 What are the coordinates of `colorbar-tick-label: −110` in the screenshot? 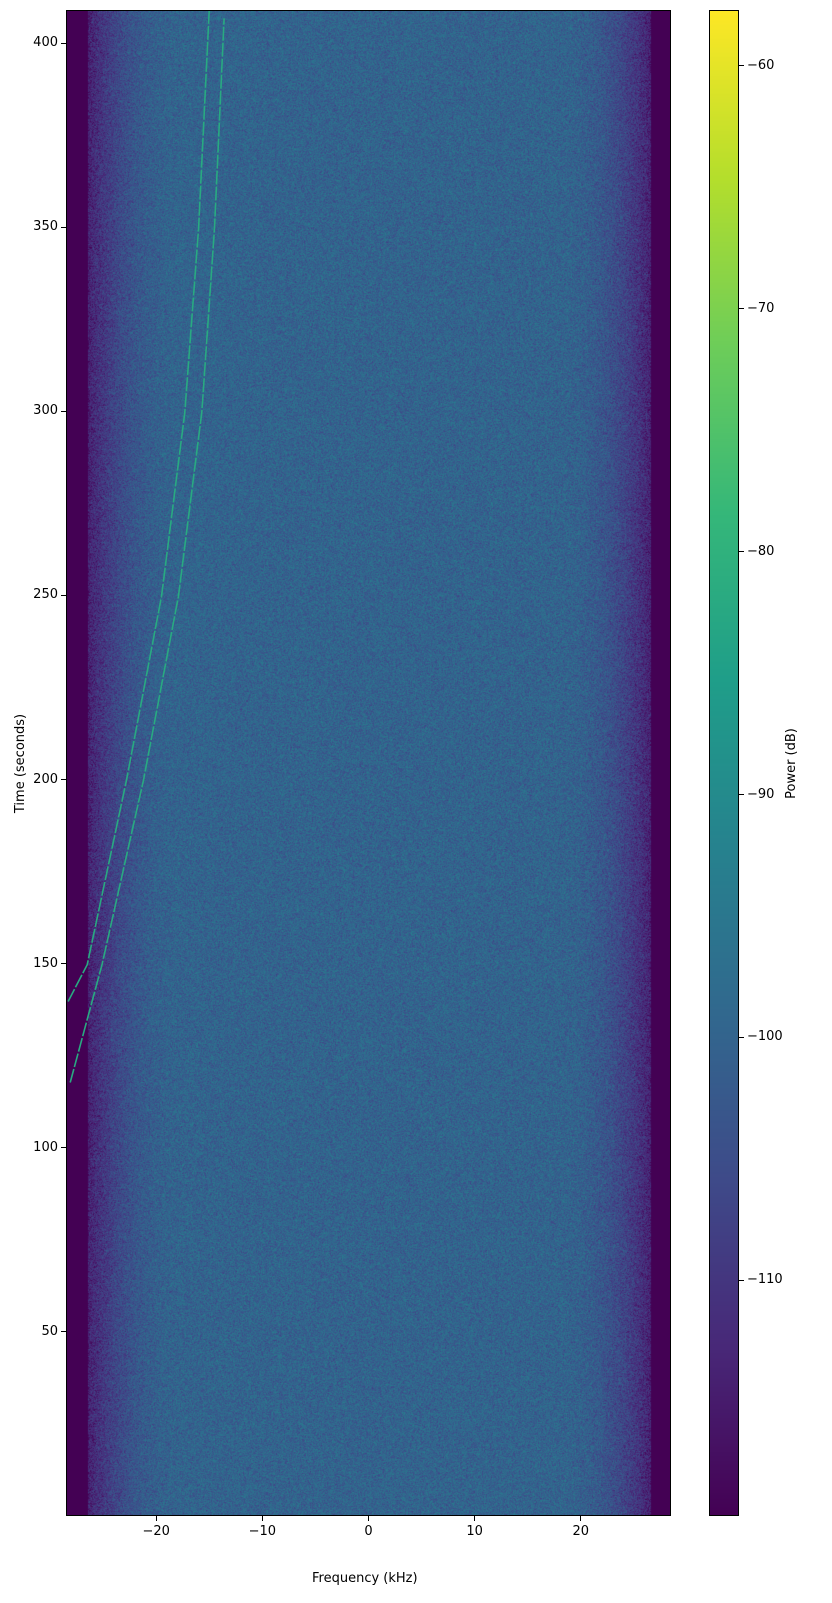 It's located at (765, 1279).